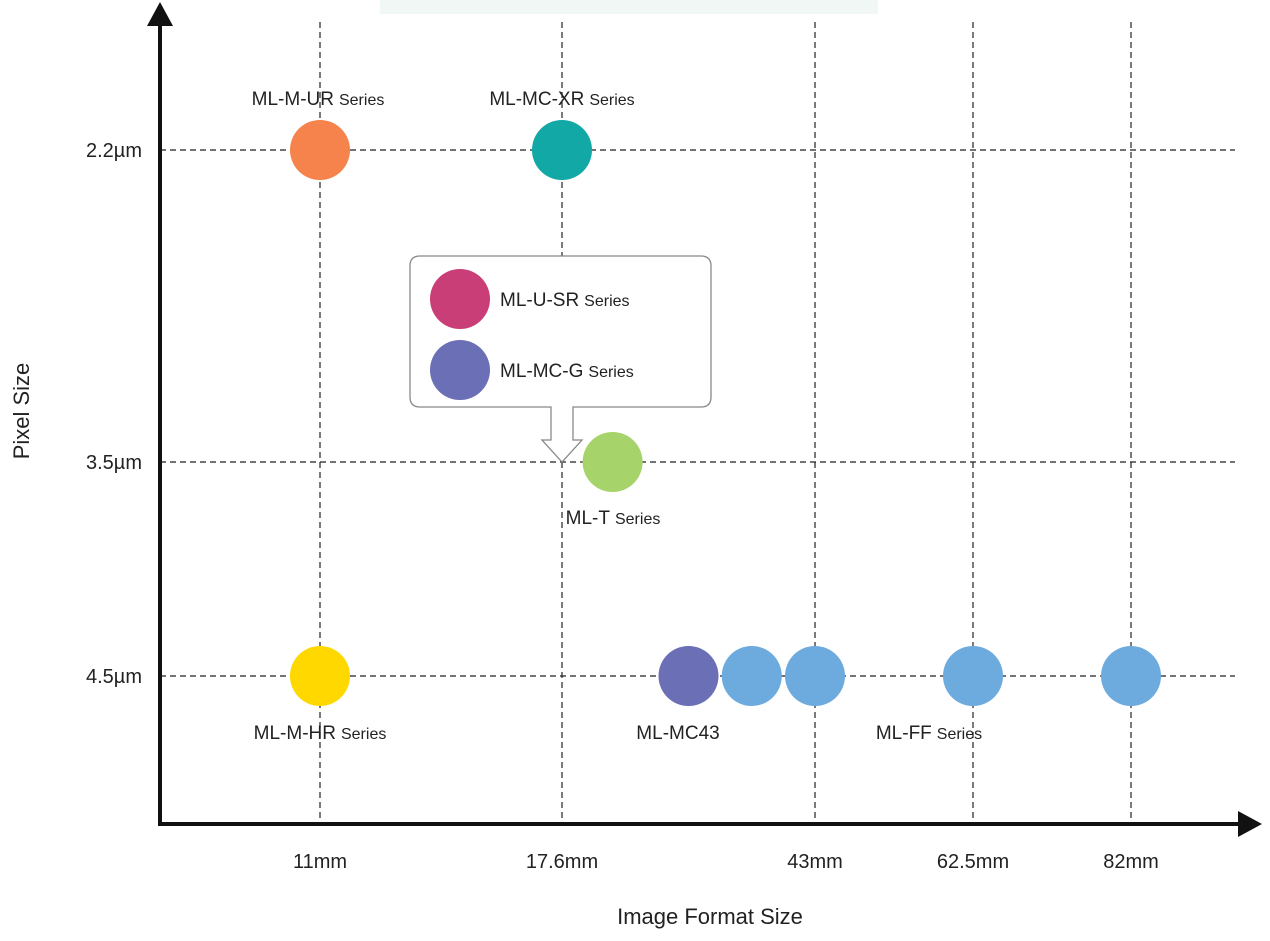 The width and height of the screenshot is (1270, 941). I want to click on data-point-ml-t-series, so click(612, 462).